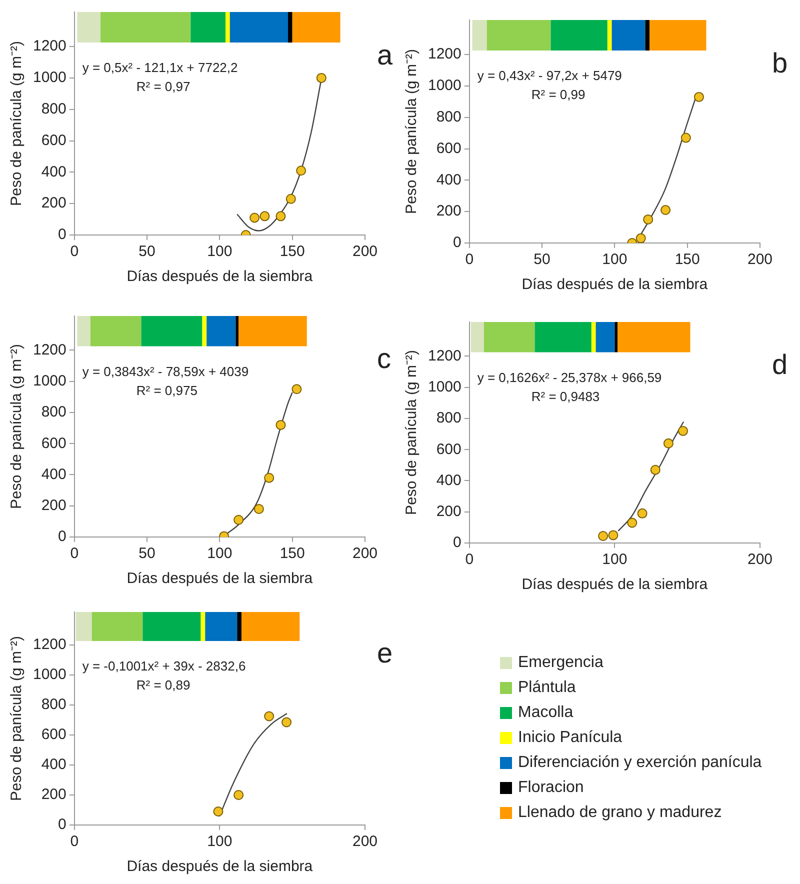 This screenshot has width=800, height=884. Describe the element at coordinates (780, 364) in the screenshot. I see `text: d` at that location.